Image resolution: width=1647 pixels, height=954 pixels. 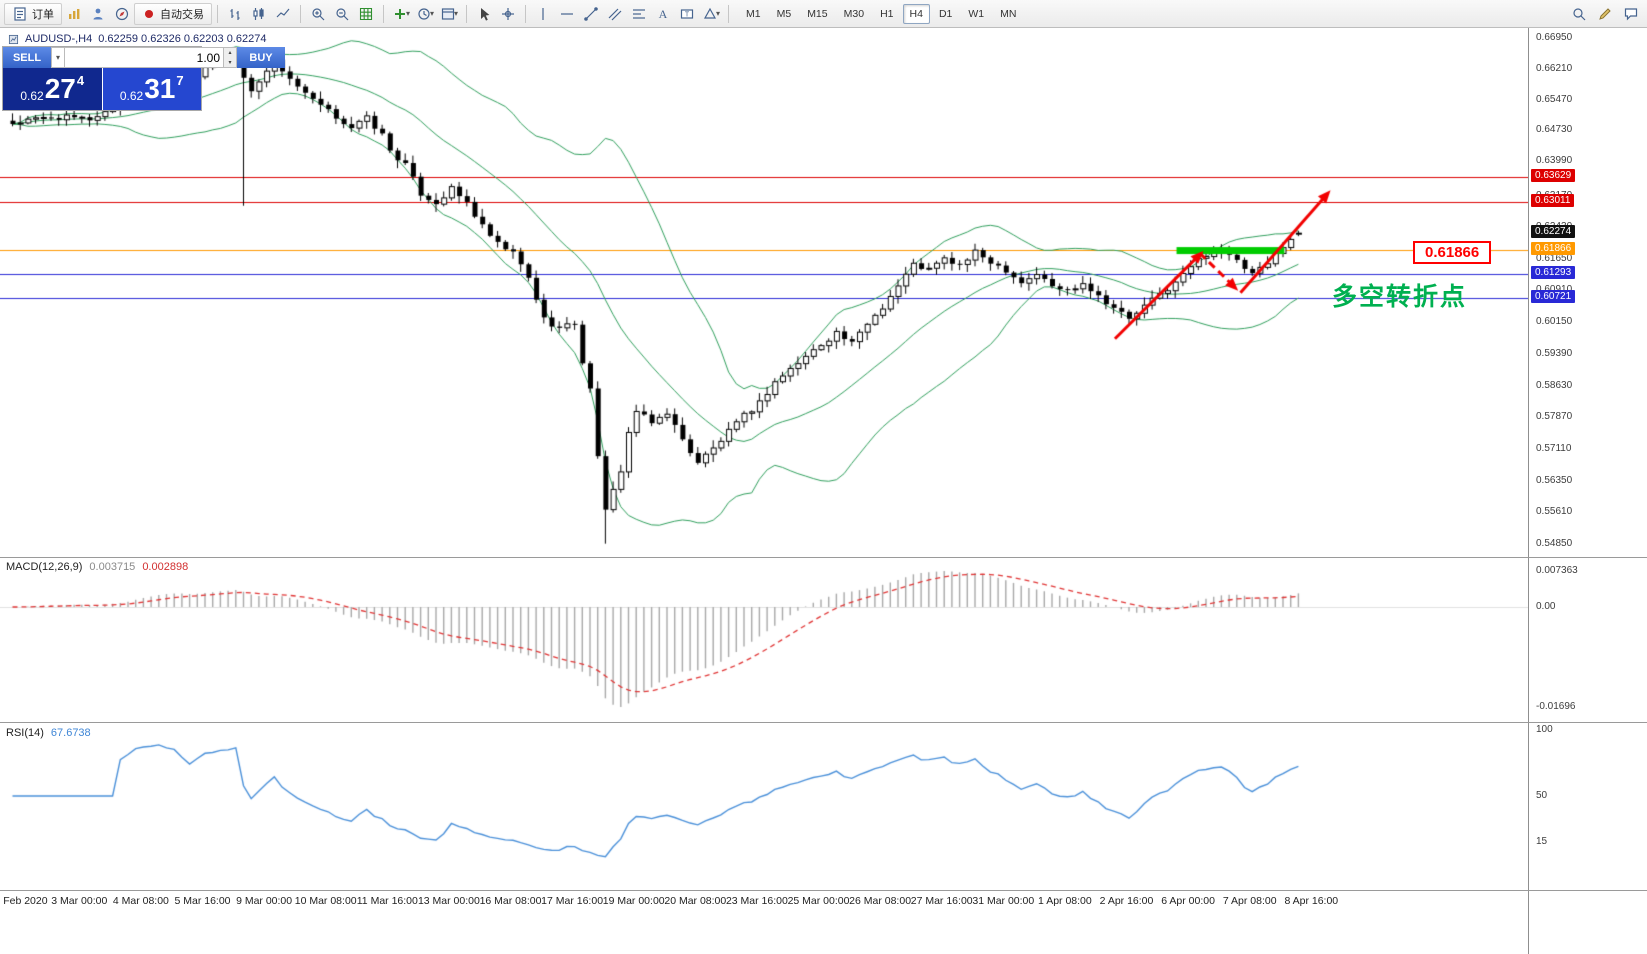 I want to click on bar-chart-icon, so click(x=235, y=14).